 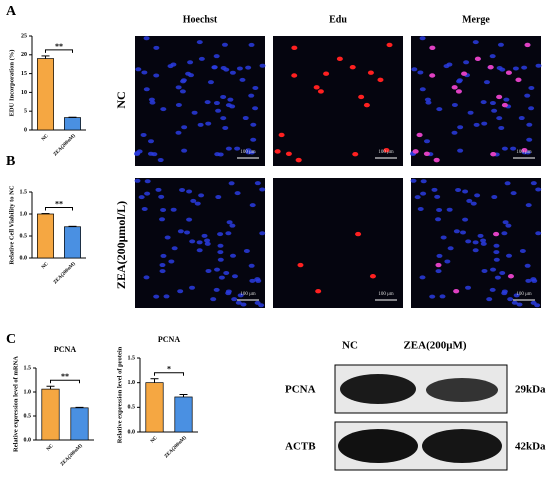 What do you see at coordinates (338, 19) in the screenshot?
I see `column-label: Edu` at bounding box center [338, 19].